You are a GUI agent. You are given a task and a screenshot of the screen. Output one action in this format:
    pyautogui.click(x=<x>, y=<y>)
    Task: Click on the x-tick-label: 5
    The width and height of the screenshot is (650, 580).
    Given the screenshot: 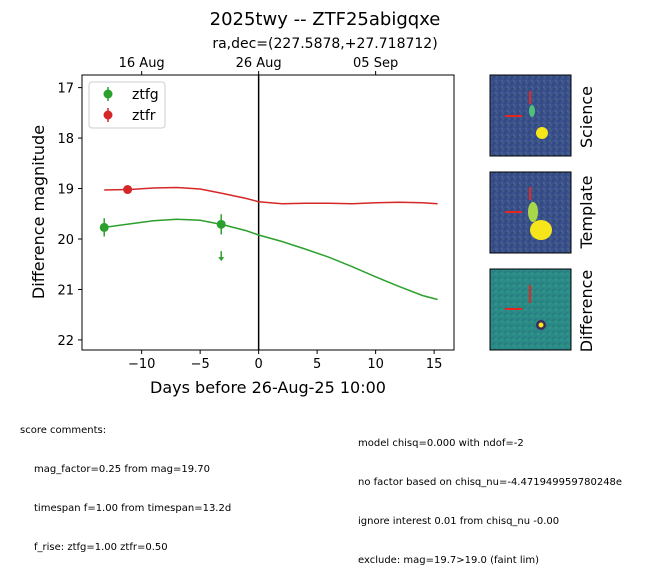 What is the action you would take?
    pyautogui.click(x=317, y=364)
    